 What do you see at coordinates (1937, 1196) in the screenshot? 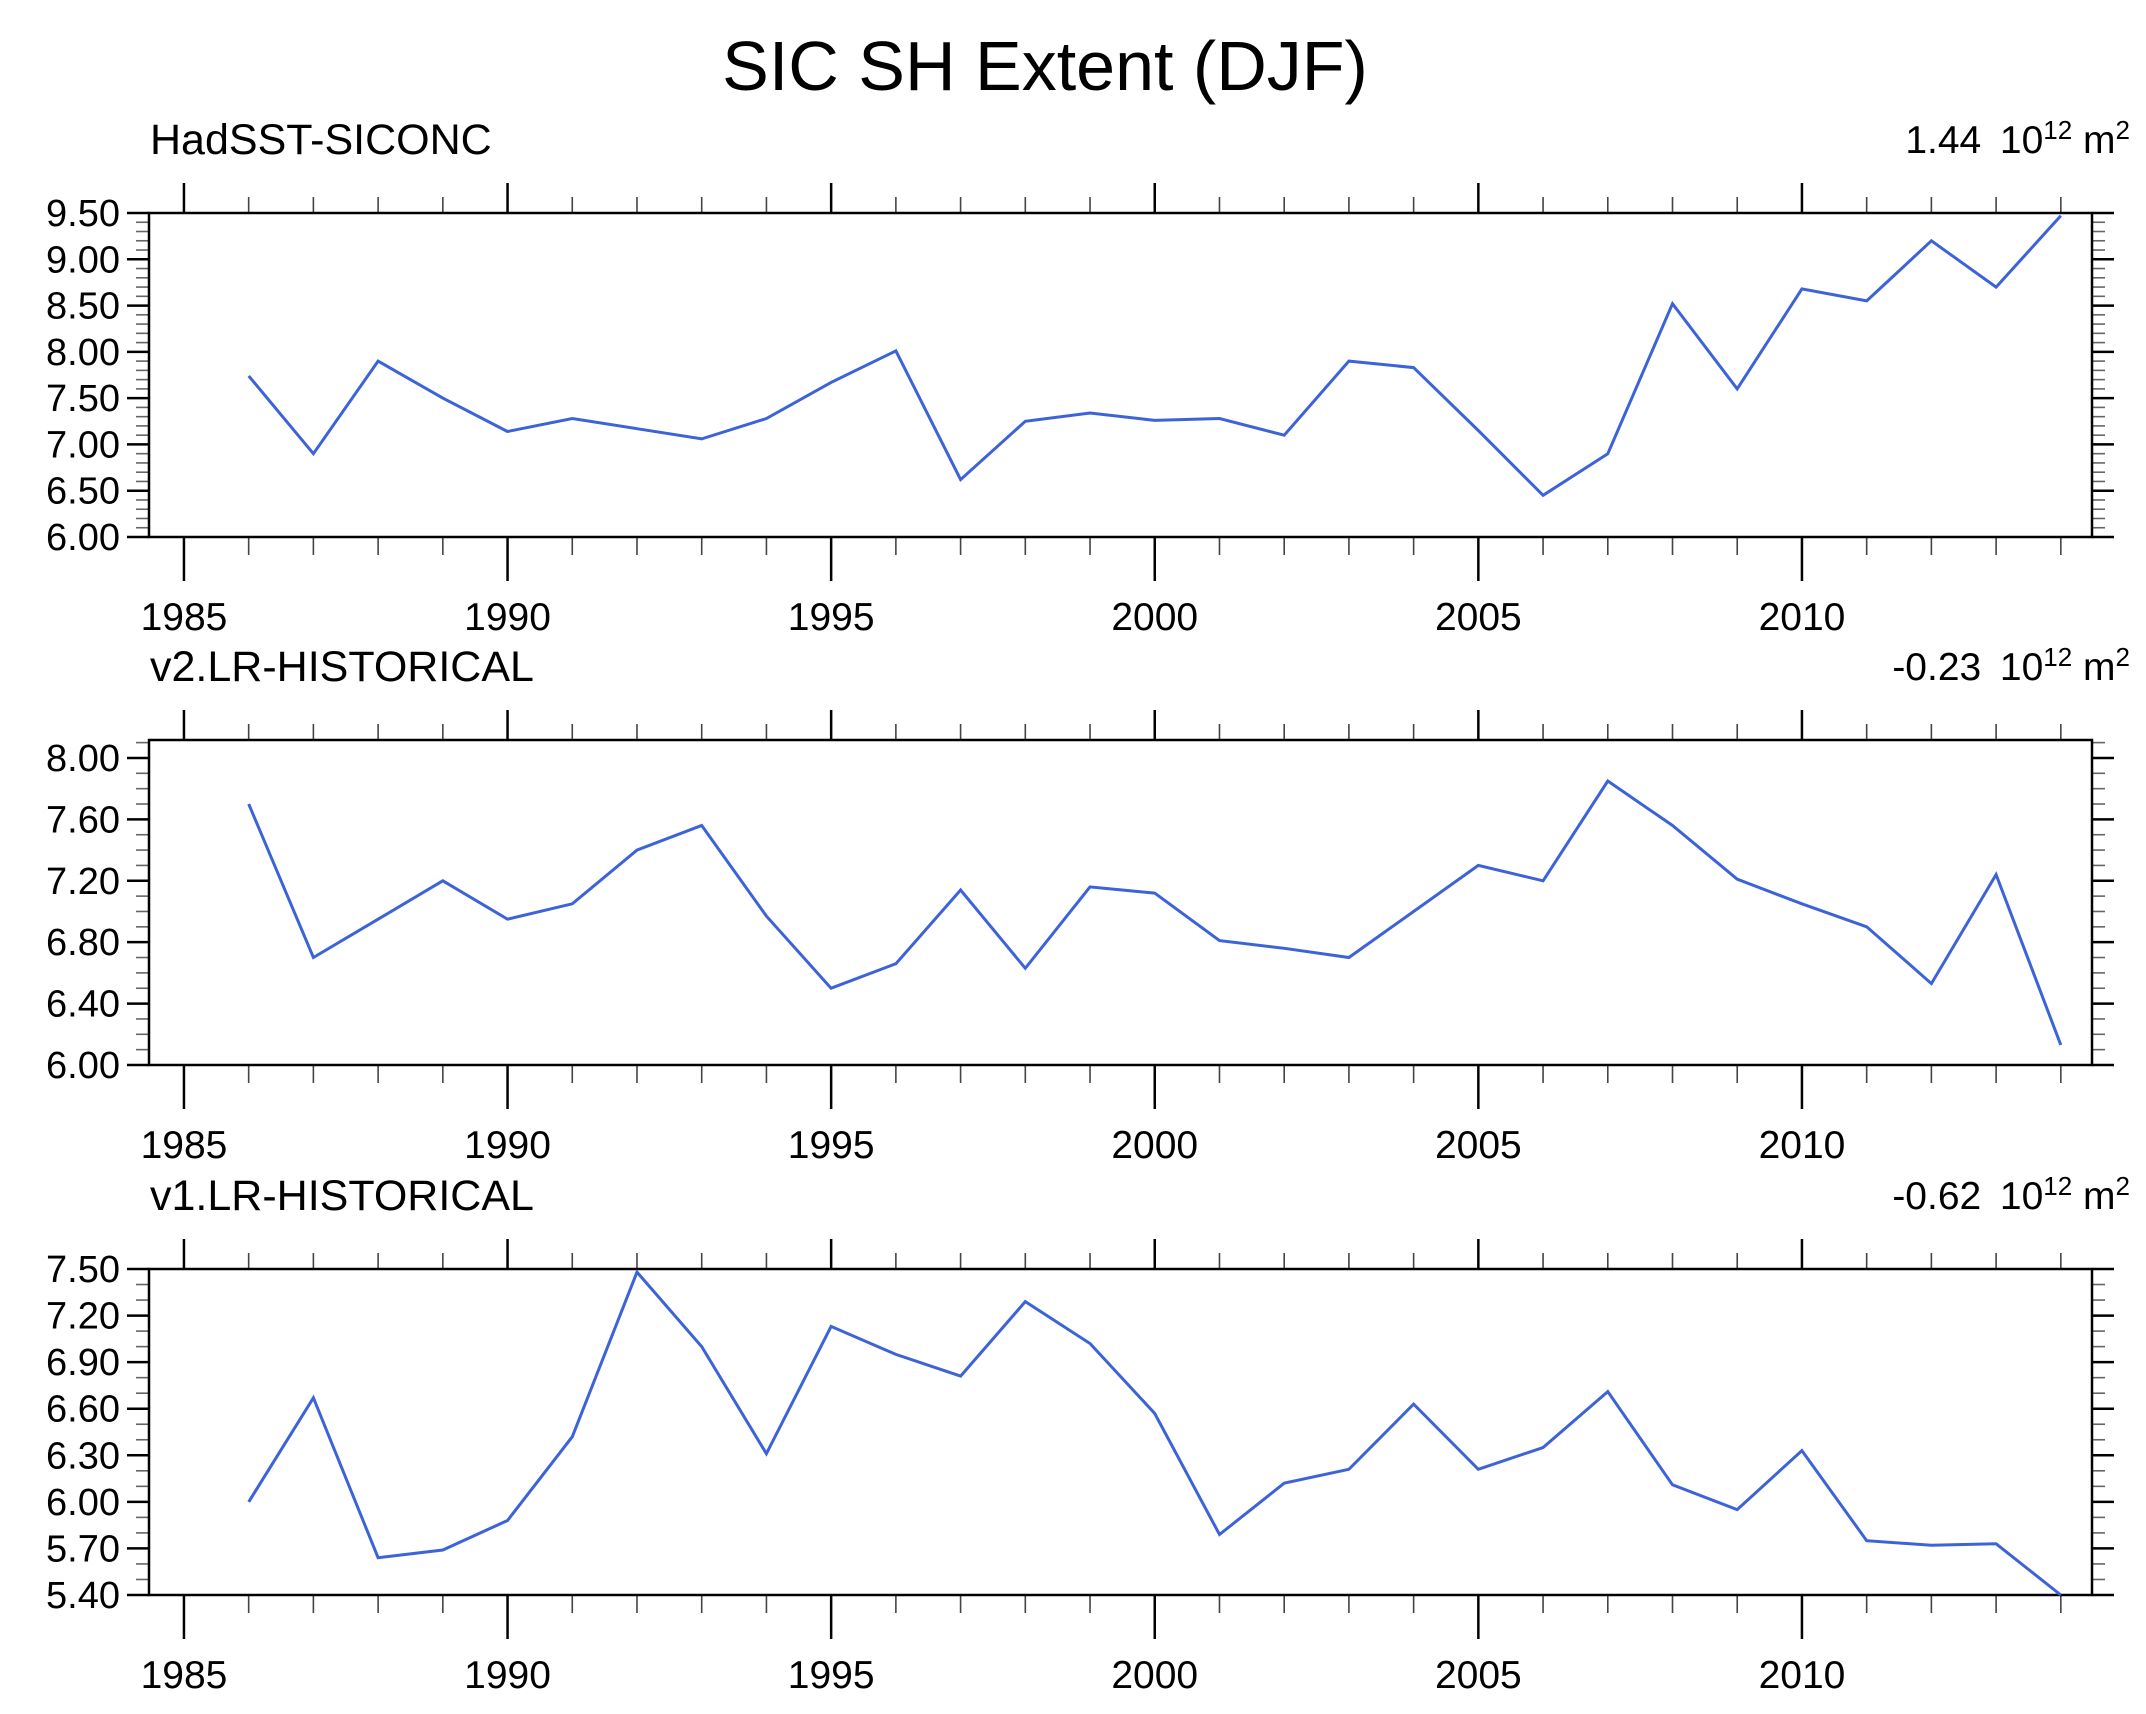
I see `annotation-value: -0.62` at bounding box center [1937, 1196].